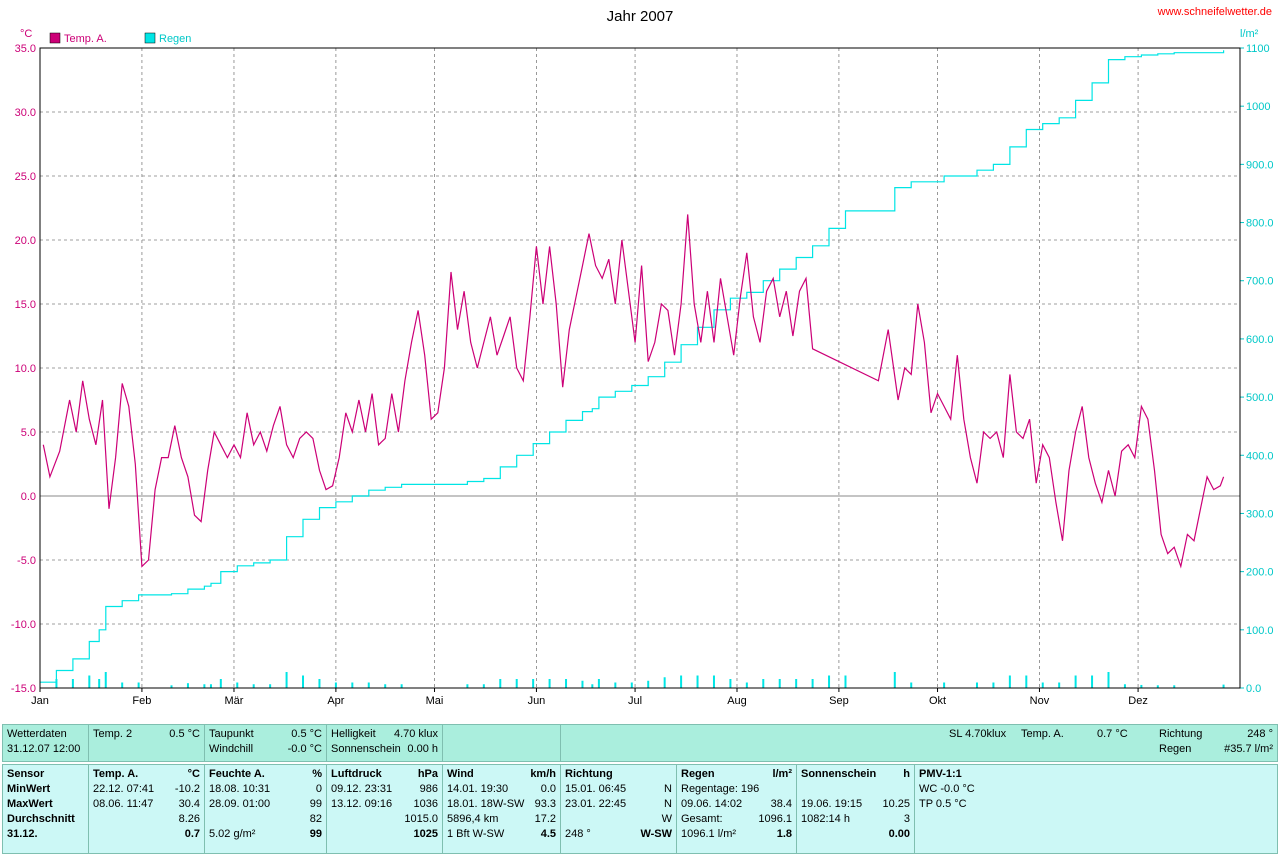 This screenshot has width=1280, height=856. Describe the element at coordinates (25, 305) in the screenshot. I see `y-left-tick-label: 15.0` at that location.